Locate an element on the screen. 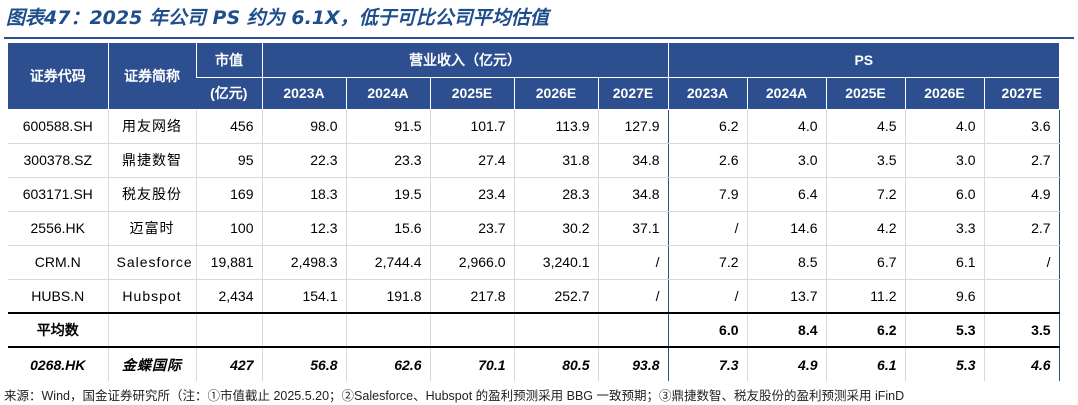 The width and height of the screenshot is (1078, 405). ps-cell: 5.3 is located at coordinates (944, 363).